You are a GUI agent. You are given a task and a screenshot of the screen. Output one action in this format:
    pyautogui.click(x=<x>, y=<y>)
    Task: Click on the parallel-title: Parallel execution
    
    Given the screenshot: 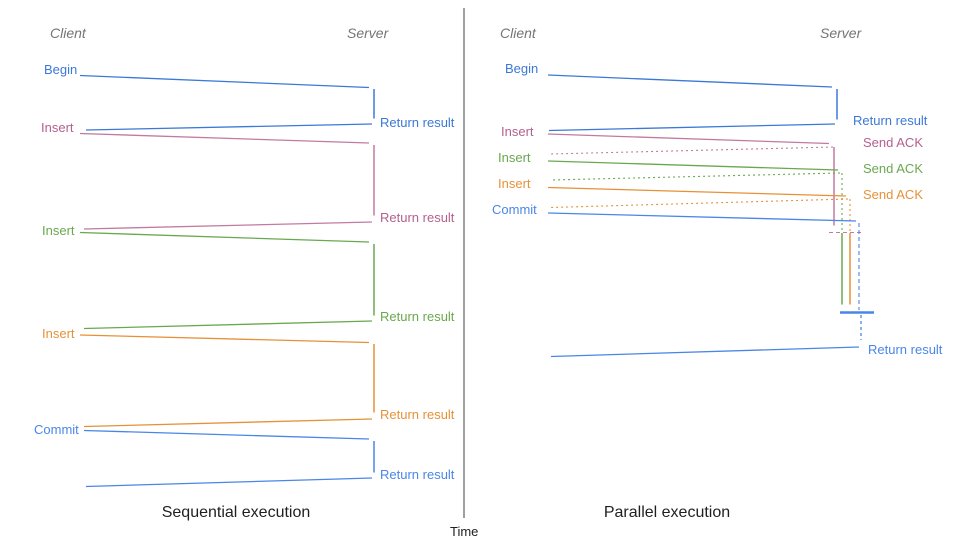 What is the action you would take?
    pyautogui.click(x=667, y=512)
    